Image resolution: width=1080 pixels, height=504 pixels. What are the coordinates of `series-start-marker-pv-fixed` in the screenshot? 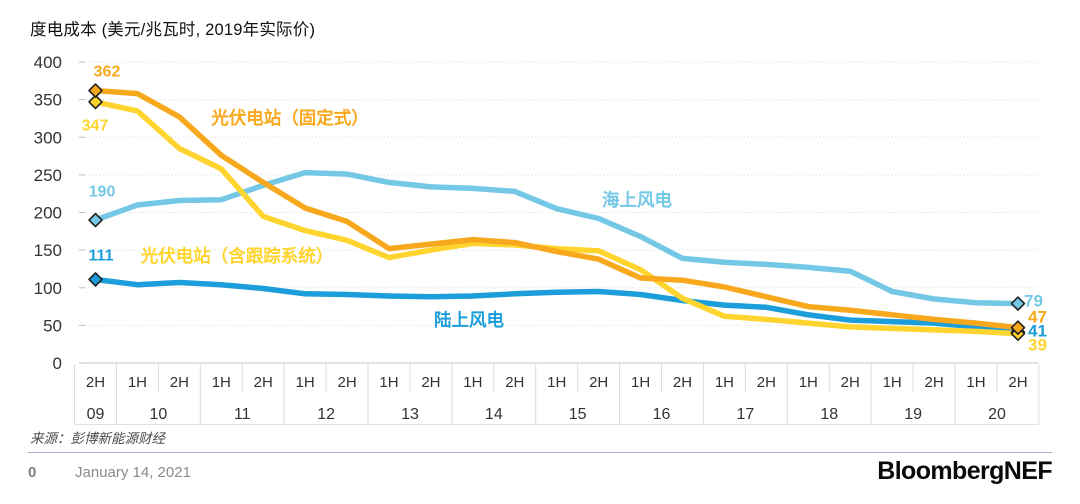 It's located at (95, 90).